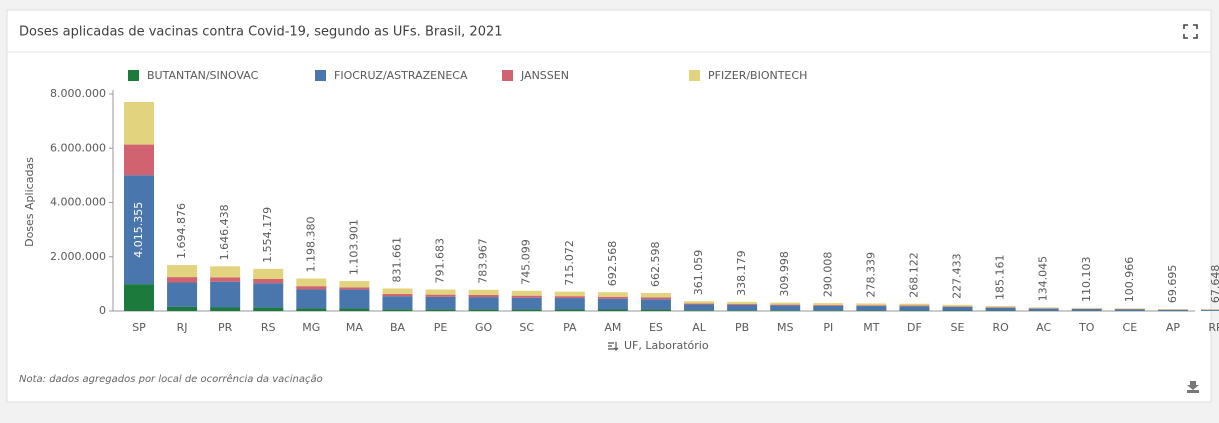  Describe the element at coordinates (29, 202) in the screenshot. I see `y-axis-title: Doses Aplicadas` at that location.